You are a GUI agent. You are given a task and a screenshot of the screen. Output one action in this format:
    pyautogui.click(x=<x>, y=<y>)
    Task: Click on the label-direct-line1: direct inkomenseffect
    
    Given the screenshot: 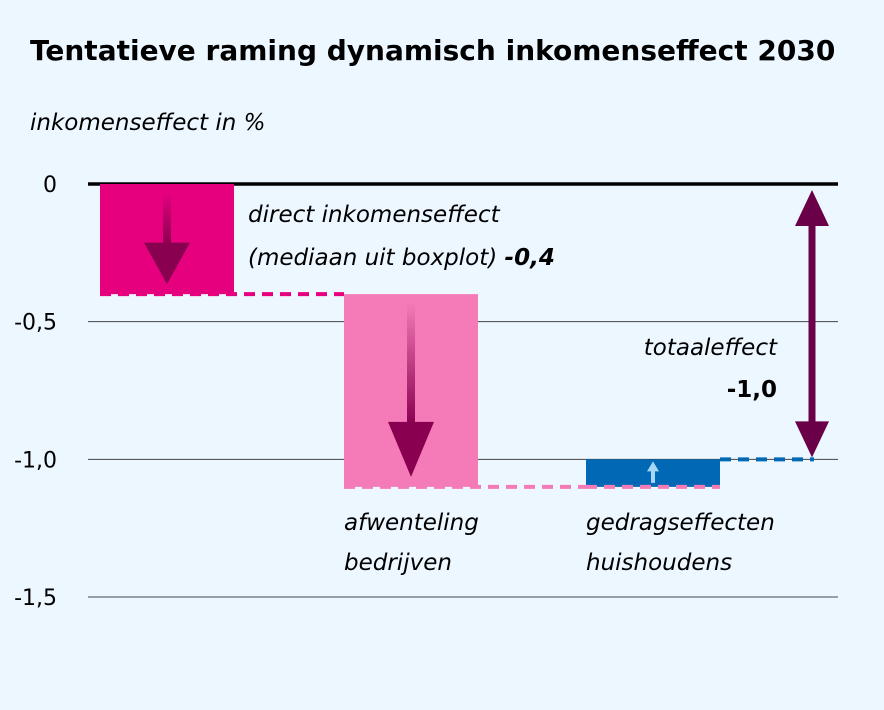 What is the action you would take?
    pyautogui.click(x=374, y=215)
    